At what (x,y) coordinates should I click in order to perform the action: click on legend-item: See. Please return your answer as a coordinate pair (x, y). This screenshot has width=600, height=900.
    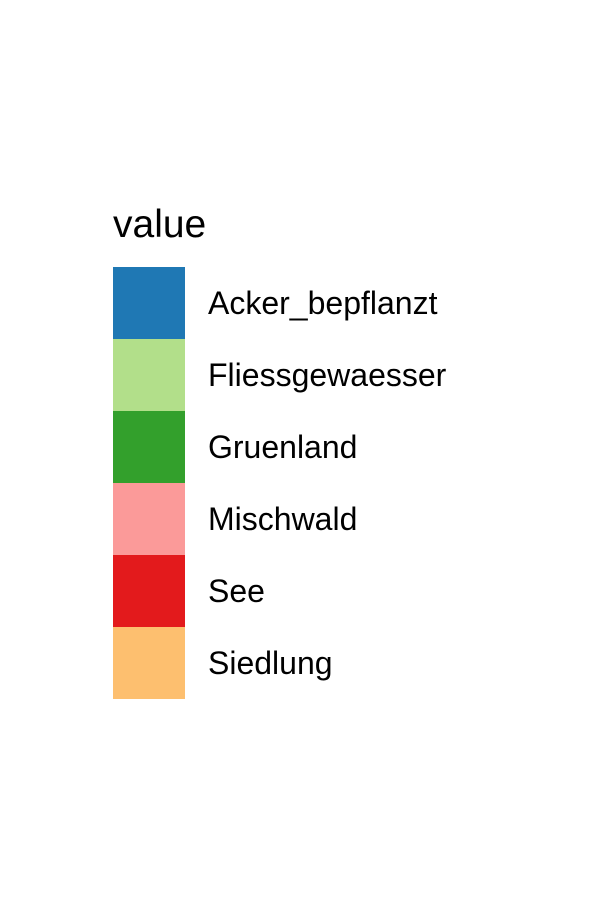
    Looking at the image, I should click on (279, 591).